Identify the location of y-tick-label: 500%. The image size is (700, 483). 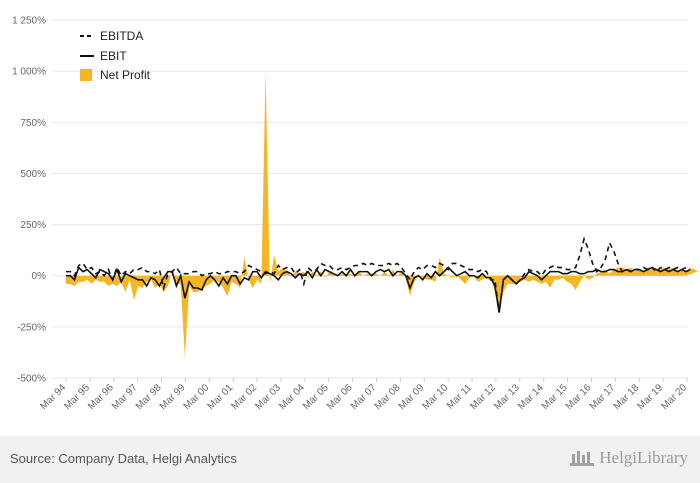
(33, 174).